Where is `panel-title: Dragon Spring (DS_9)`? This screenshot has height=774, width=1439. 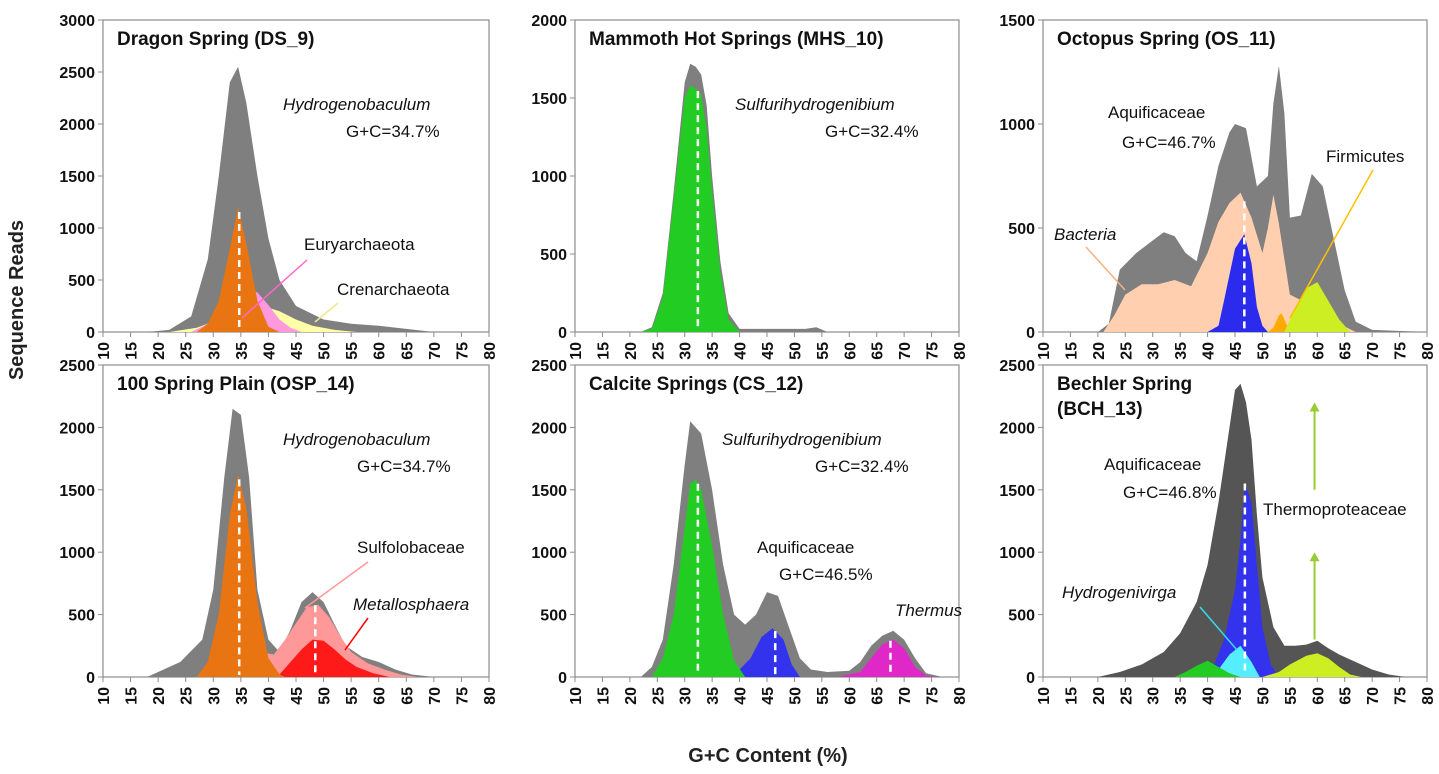
panel-title: Dragon Spring (DS_9) is located at coordinates (215, 39).